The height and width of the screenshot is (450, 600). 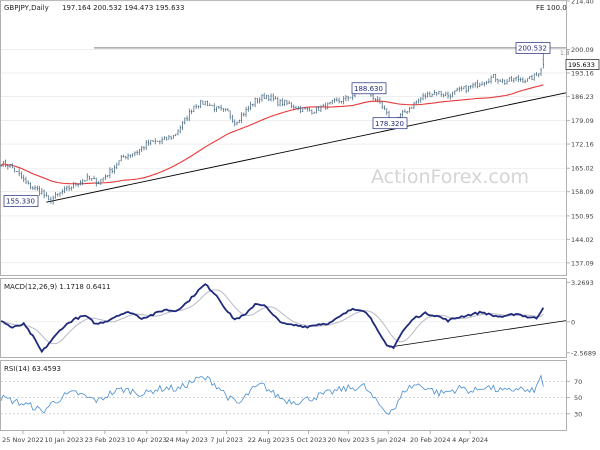 I want to click on rsi-y-axis: 70 50 30, so click(x=574, y=398).